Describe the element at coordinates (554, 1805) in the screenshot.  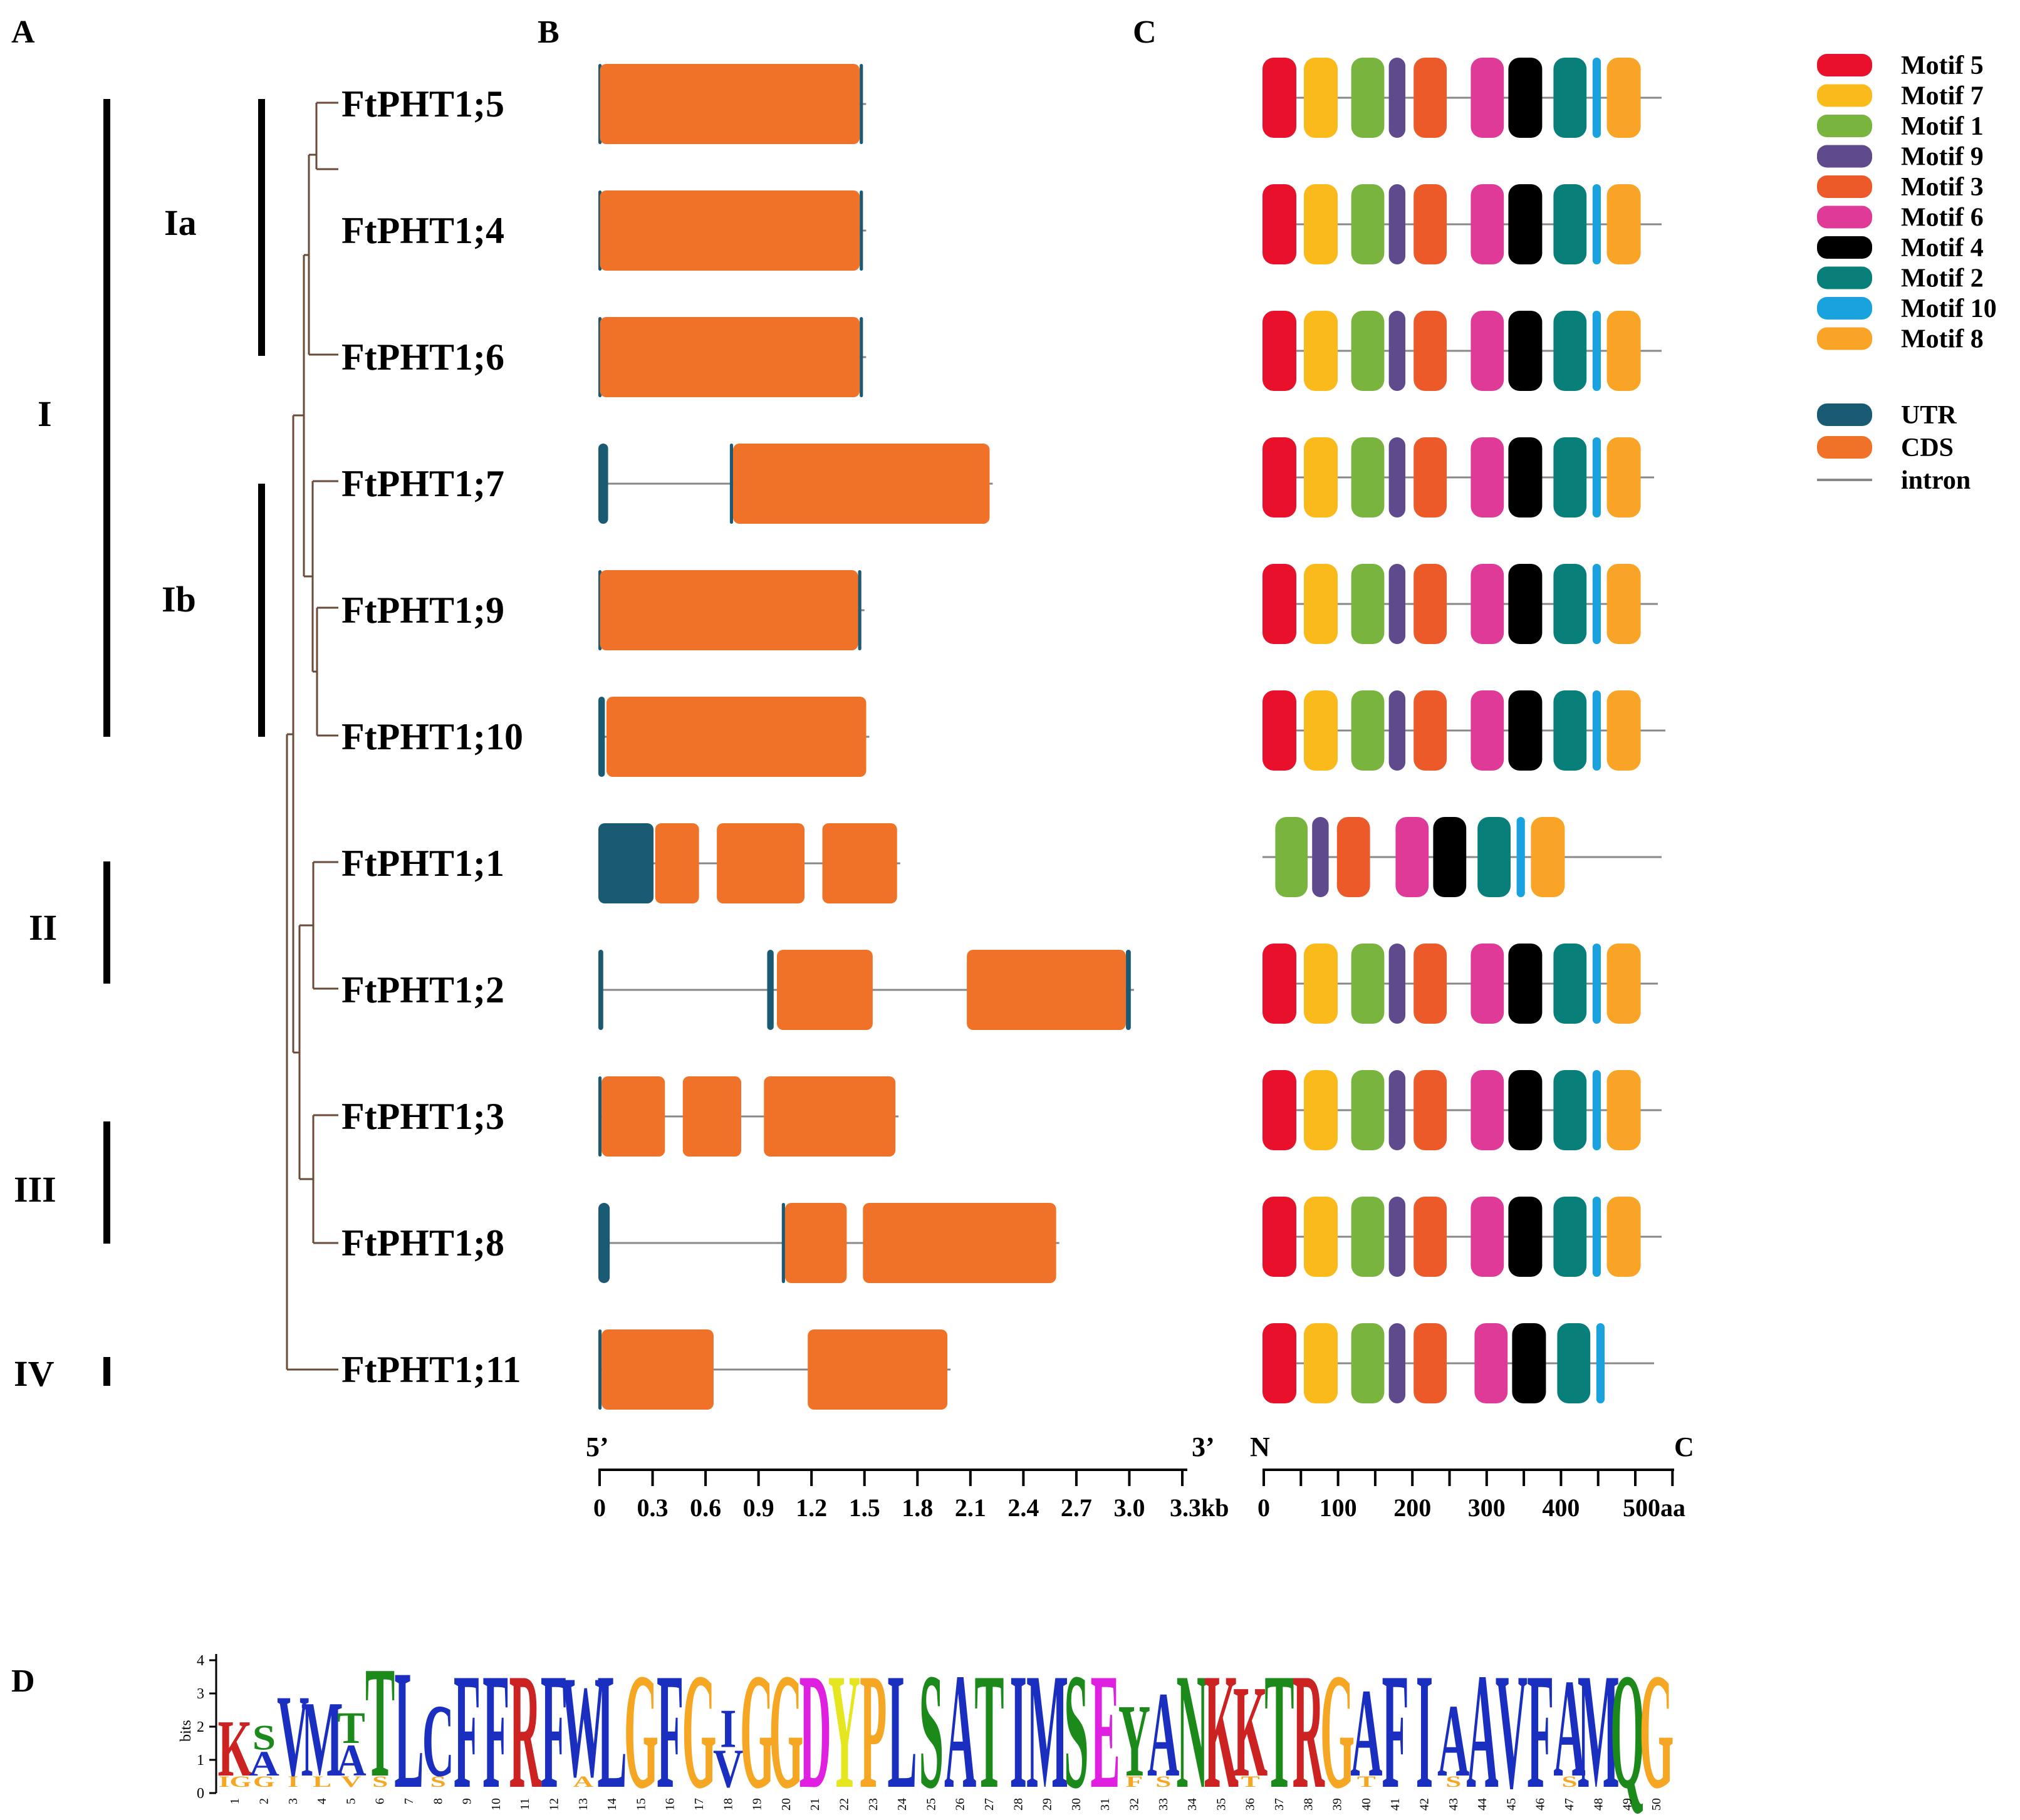
I see `logo-position-number: 12` at that location.